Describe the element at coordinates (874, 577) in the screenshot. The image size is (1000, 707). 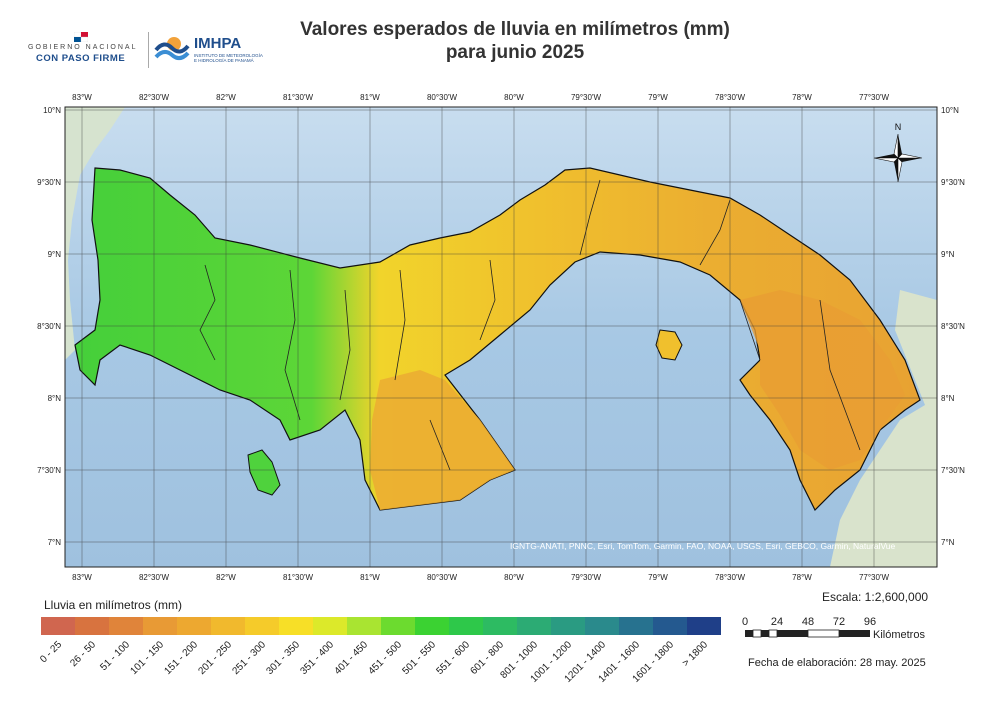
I see `lon-label-bottom: 77°30'W` at that location.